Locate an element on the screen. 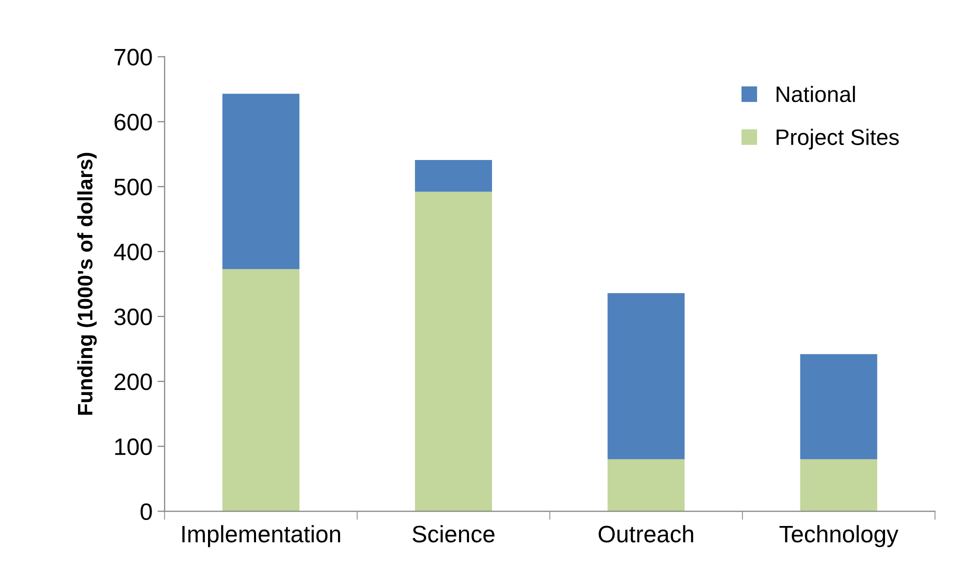  y-tick-label: 100 is located at coordinates (133, 447).